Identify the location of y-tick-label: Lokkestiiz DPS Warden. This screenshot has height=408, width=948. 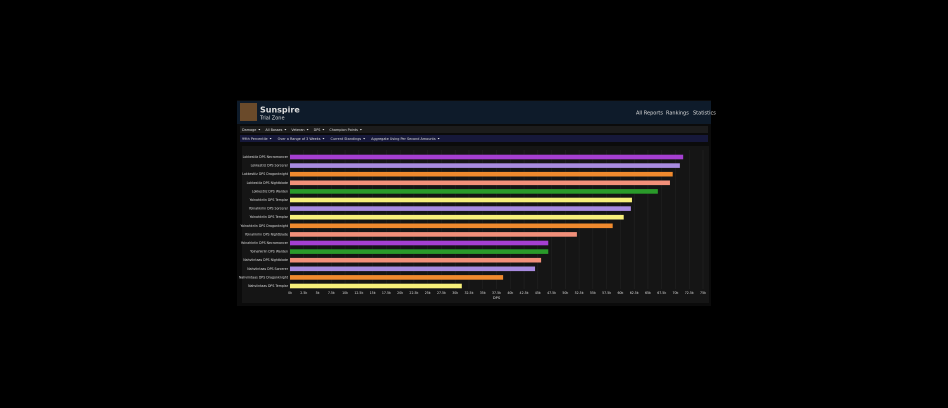
(270, 191).